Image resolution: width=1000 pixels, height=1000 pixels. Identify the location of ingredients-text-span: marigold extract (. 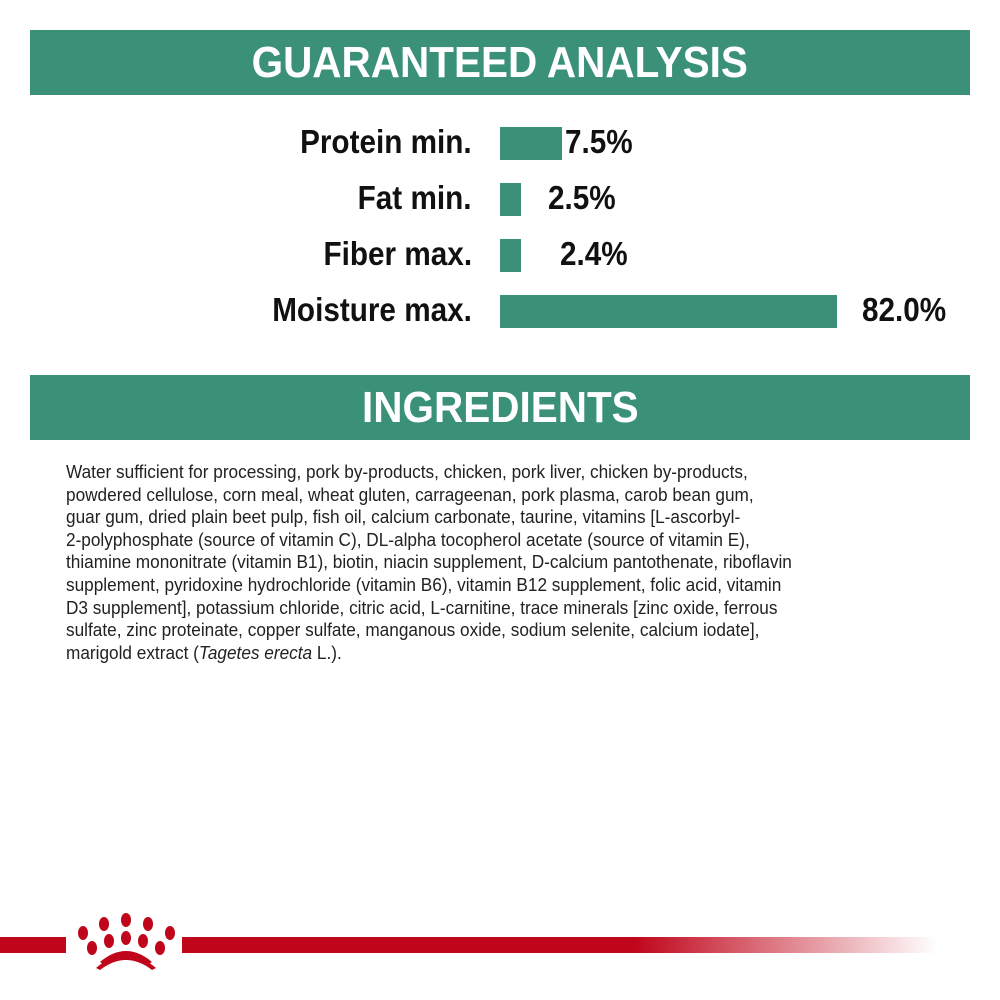
(132, 652).